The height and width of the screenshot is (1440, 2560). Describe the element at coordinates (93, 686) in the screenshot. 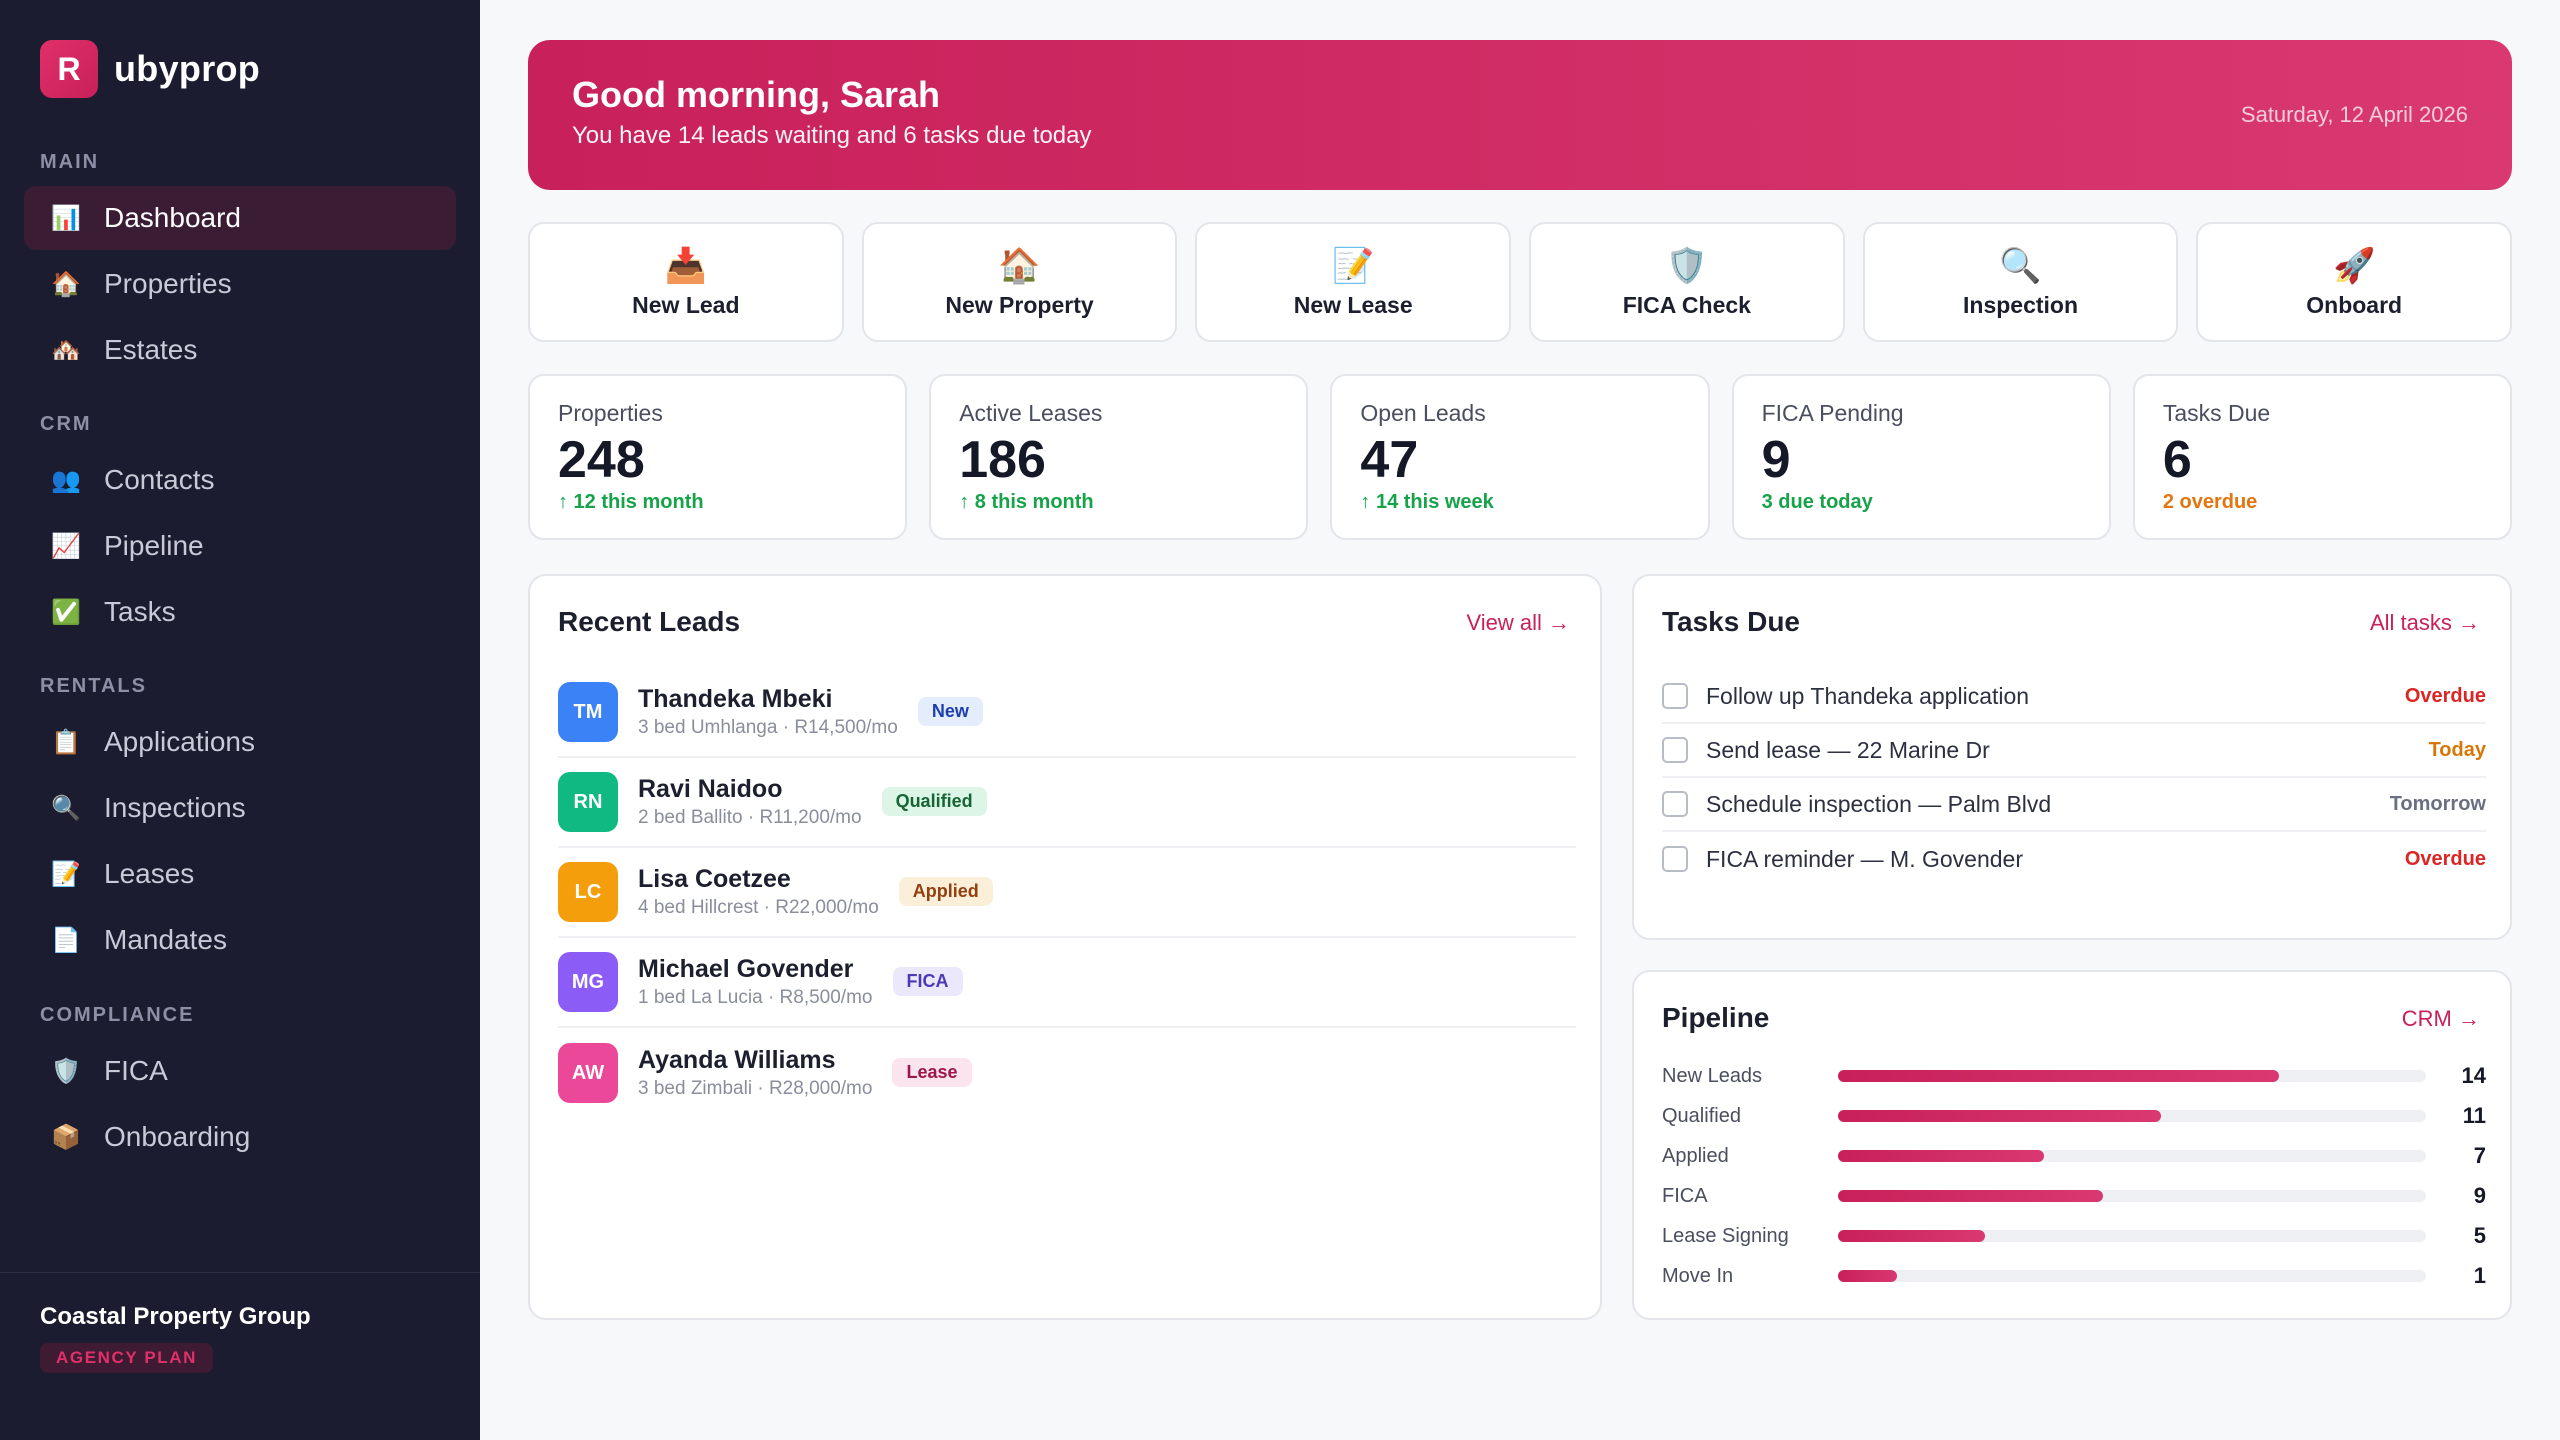

I see `nav-heading: RENTALS` at that location.